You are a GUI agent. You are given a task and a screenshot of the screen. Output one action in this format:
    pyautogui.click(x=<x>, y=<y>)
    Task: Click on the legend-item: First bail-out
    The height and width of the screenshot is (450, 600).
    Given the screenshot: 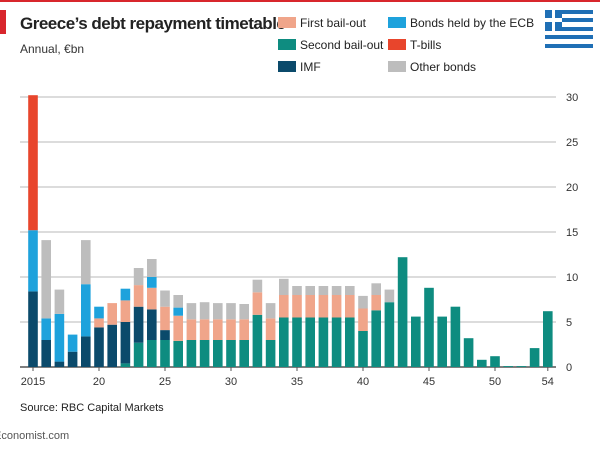 What is the action you would take?
    pyautogui.click(x=322, y=23)
    